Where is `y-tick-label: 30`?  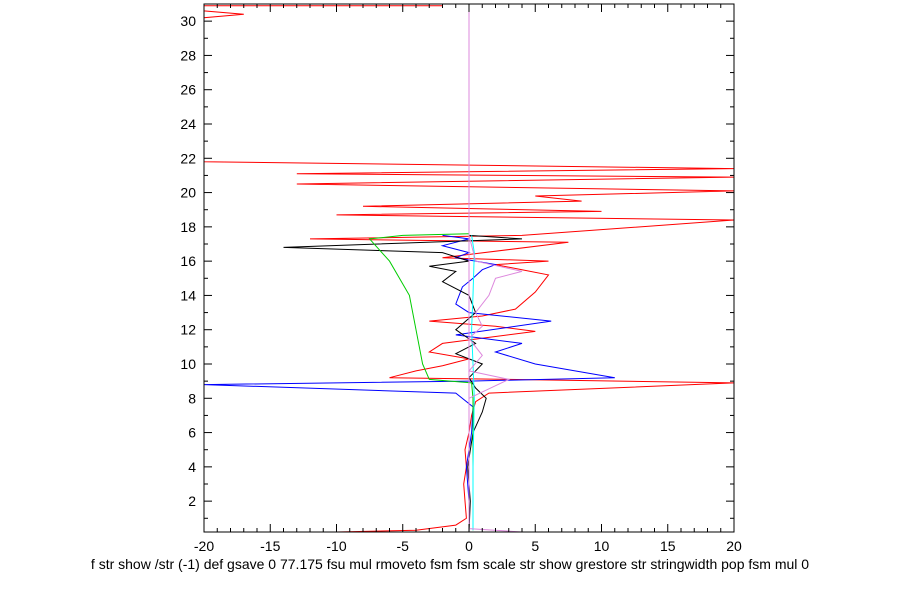 y-tick-label: 30 is located at coordinates (188, 21).